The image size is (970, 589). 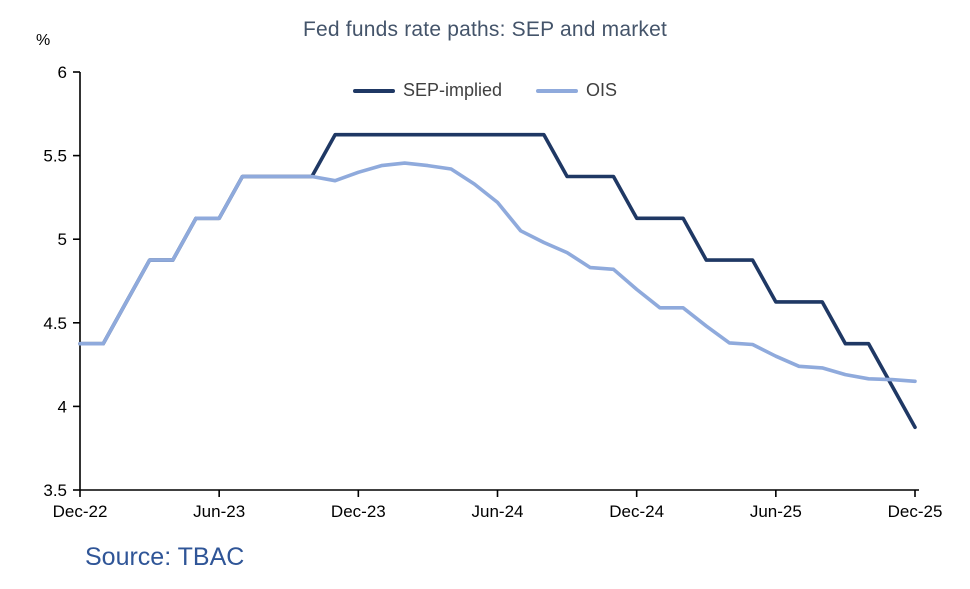 What do you see at coordinates (484, 29) in the screenshot?
I see `chart-title: Fed funds rate paths: SEP and market` at bounding box center [484, 29].